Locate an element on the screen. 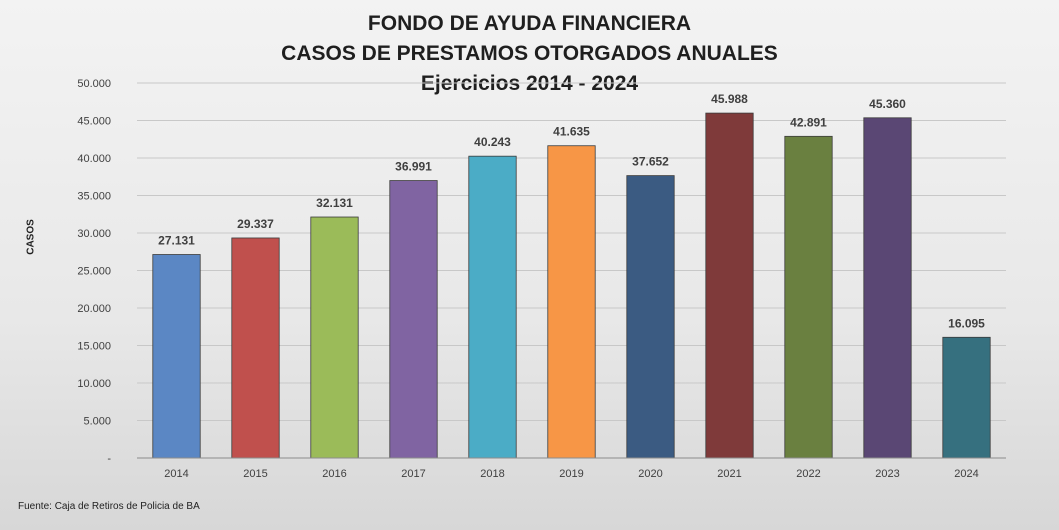 This screenshot has width=1059, height=530. data-label: 45.988 is located at coordinates (729, 99).